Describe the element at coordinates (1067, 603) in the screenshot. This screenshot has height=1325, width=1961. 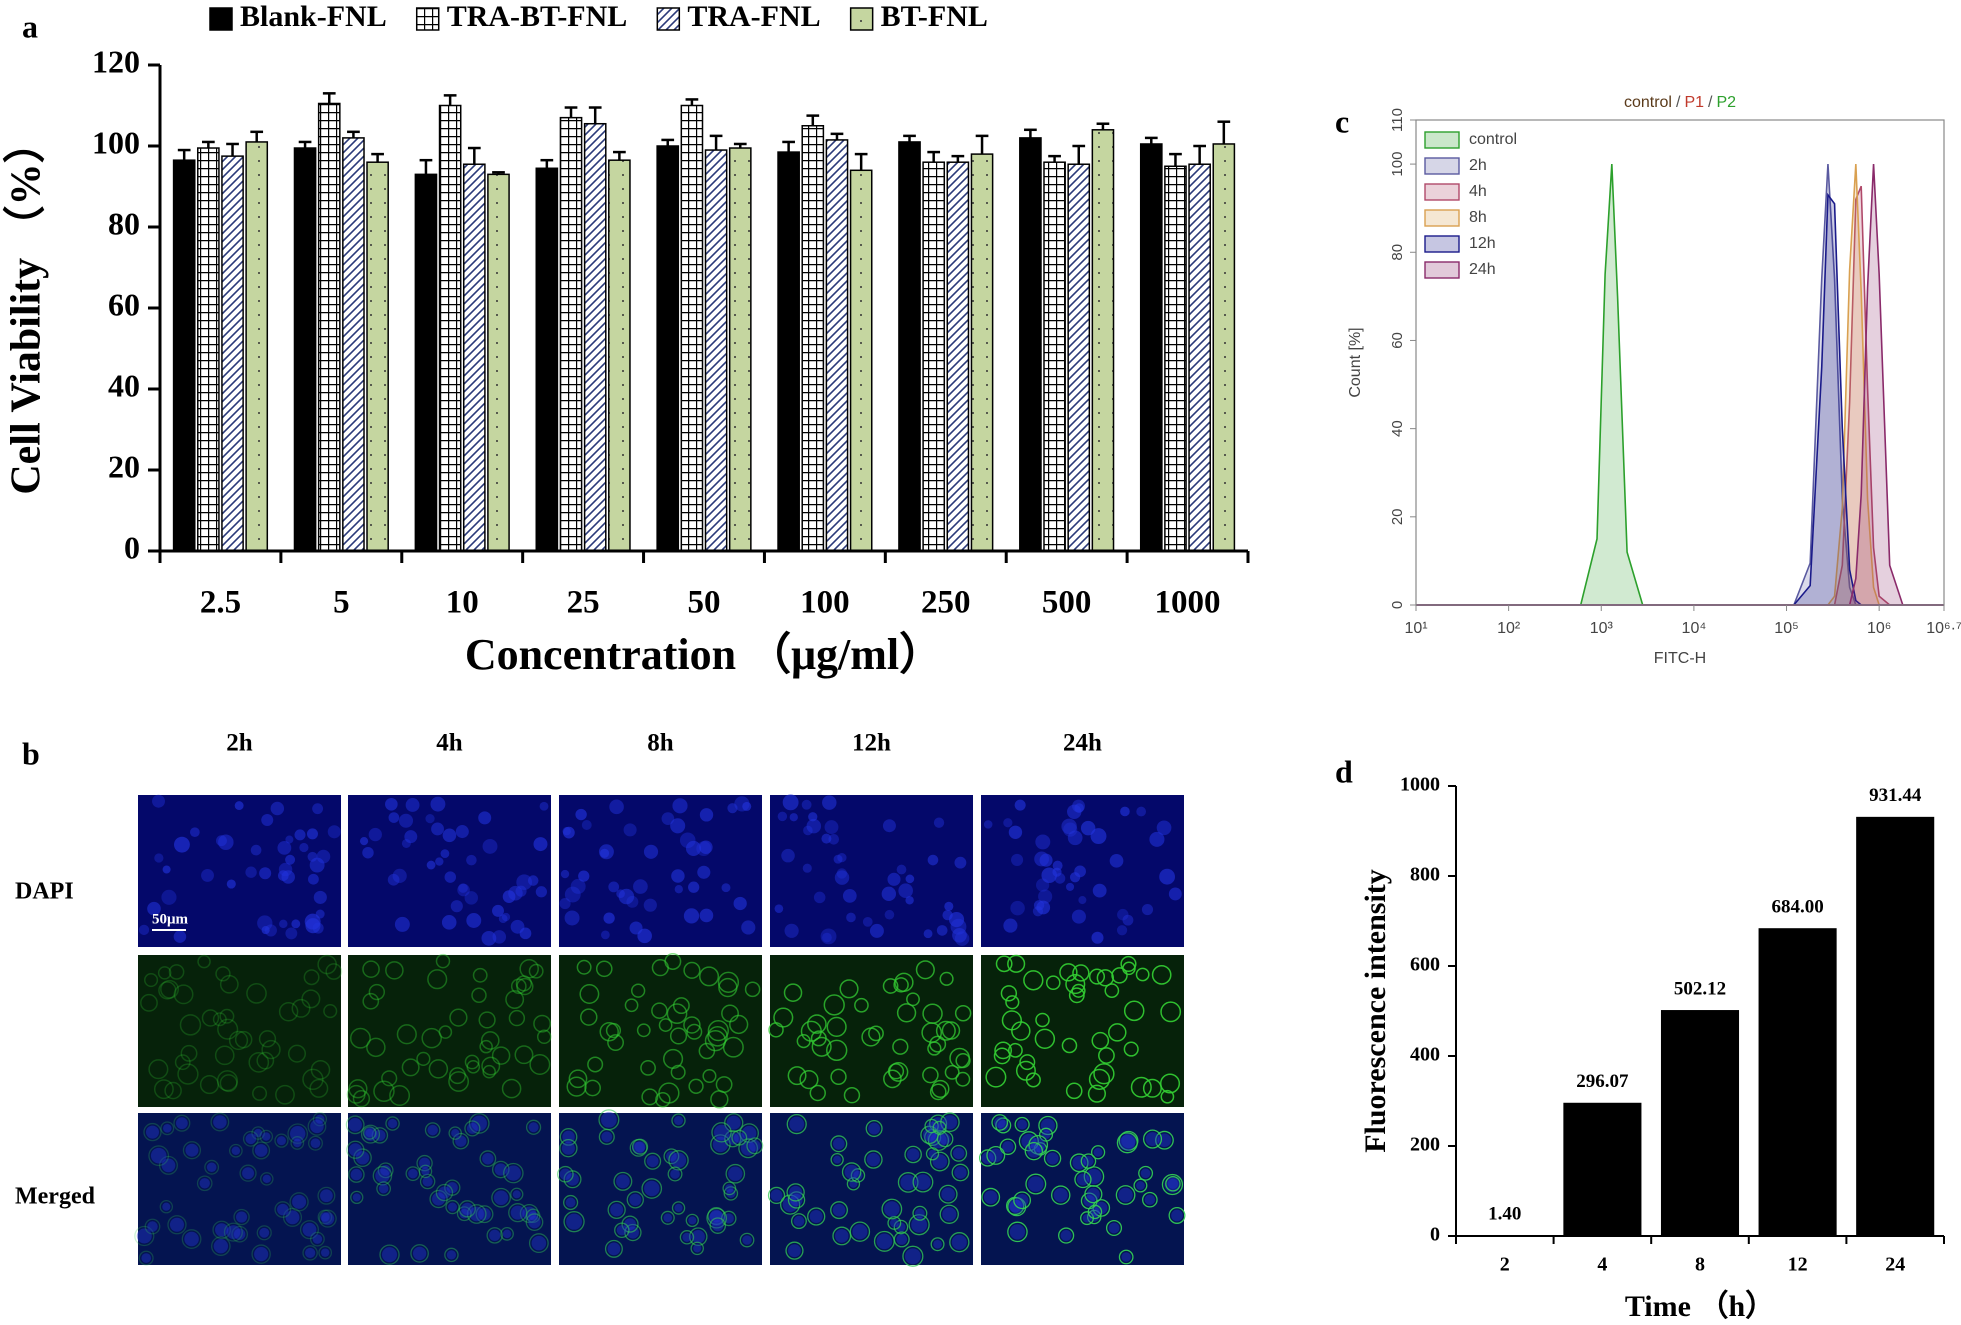
I see `x-tick-label: 500` at that location.